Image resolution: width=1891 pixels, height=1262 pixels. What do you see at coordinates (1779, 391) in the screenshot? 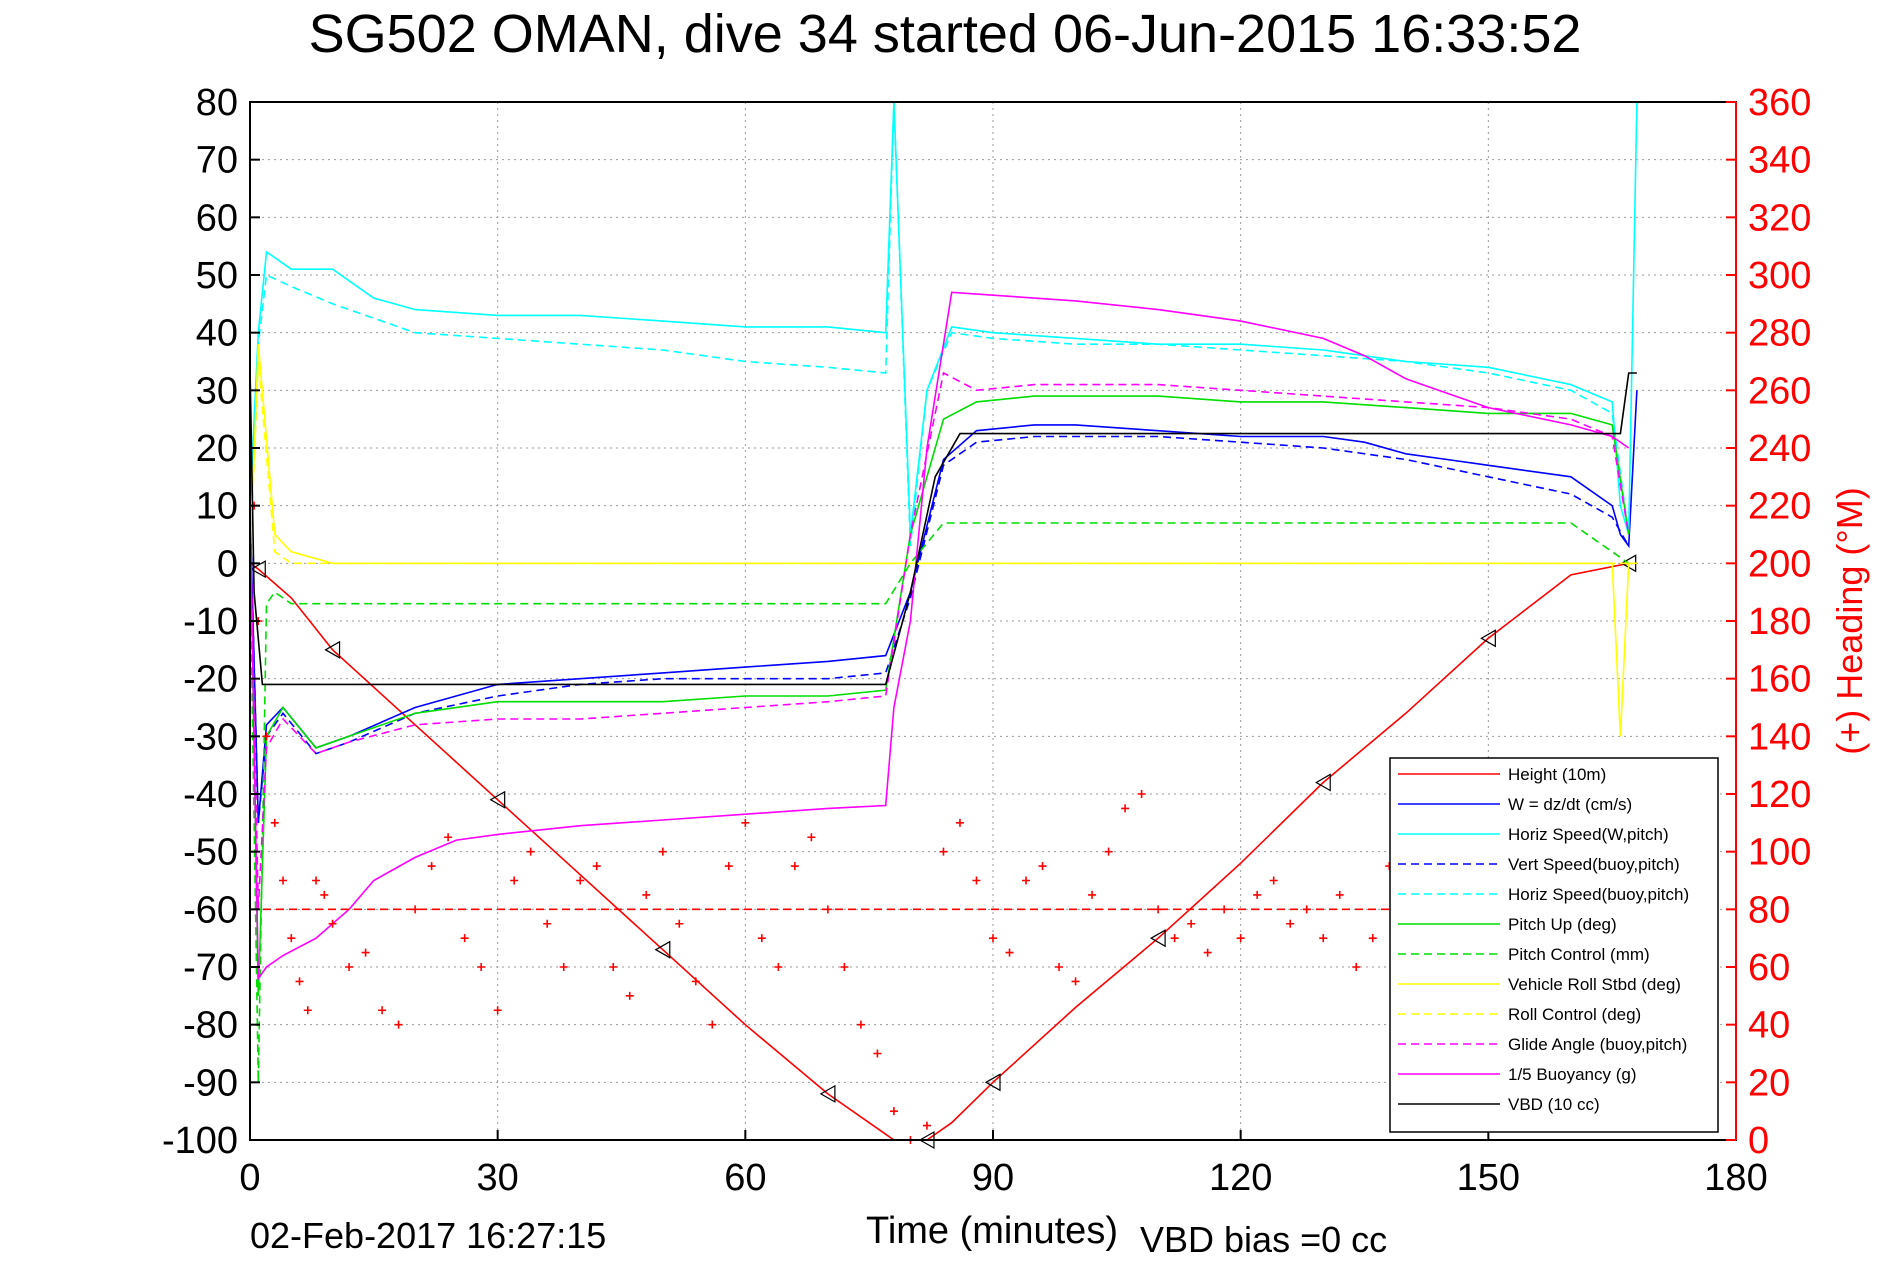
I see `y2-tick-label: 260` at bounding box center [1779, 391].